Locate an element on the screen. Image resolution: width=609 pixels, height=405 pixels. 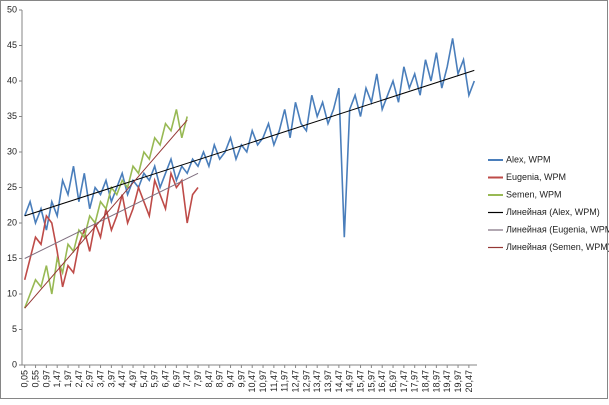
x-tick-label: 12,97 is located at coordinates (306, 381).